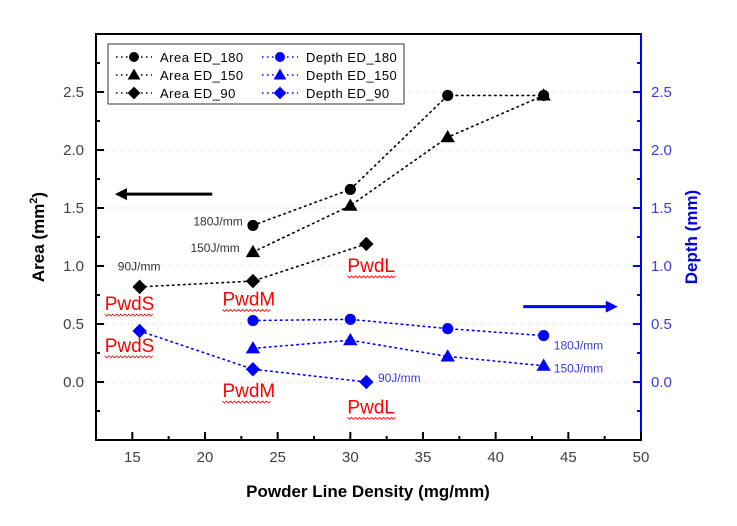 The height and width of the screenshot is (526, 737). Describe the element at coordinates (73, 324) in the screenshot. I see `y-tick-label: 0.5` at that location.